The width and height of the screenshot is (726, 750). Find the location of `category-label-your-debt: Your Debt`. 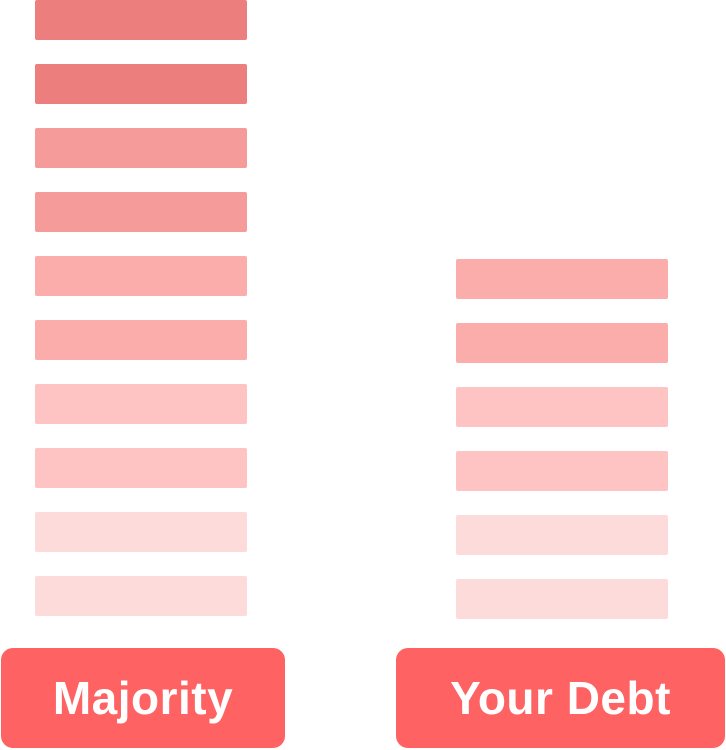

category-label-your-debt: Your Debt is located at coordinates (560, 698).